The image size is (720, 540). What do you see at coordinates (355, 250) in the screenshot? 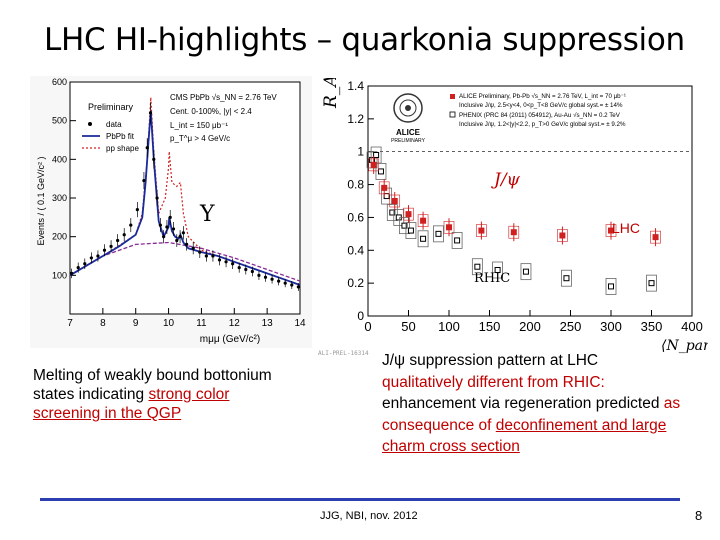
I see `y-tick-label: 0.4` at bounding box center [355, 250].